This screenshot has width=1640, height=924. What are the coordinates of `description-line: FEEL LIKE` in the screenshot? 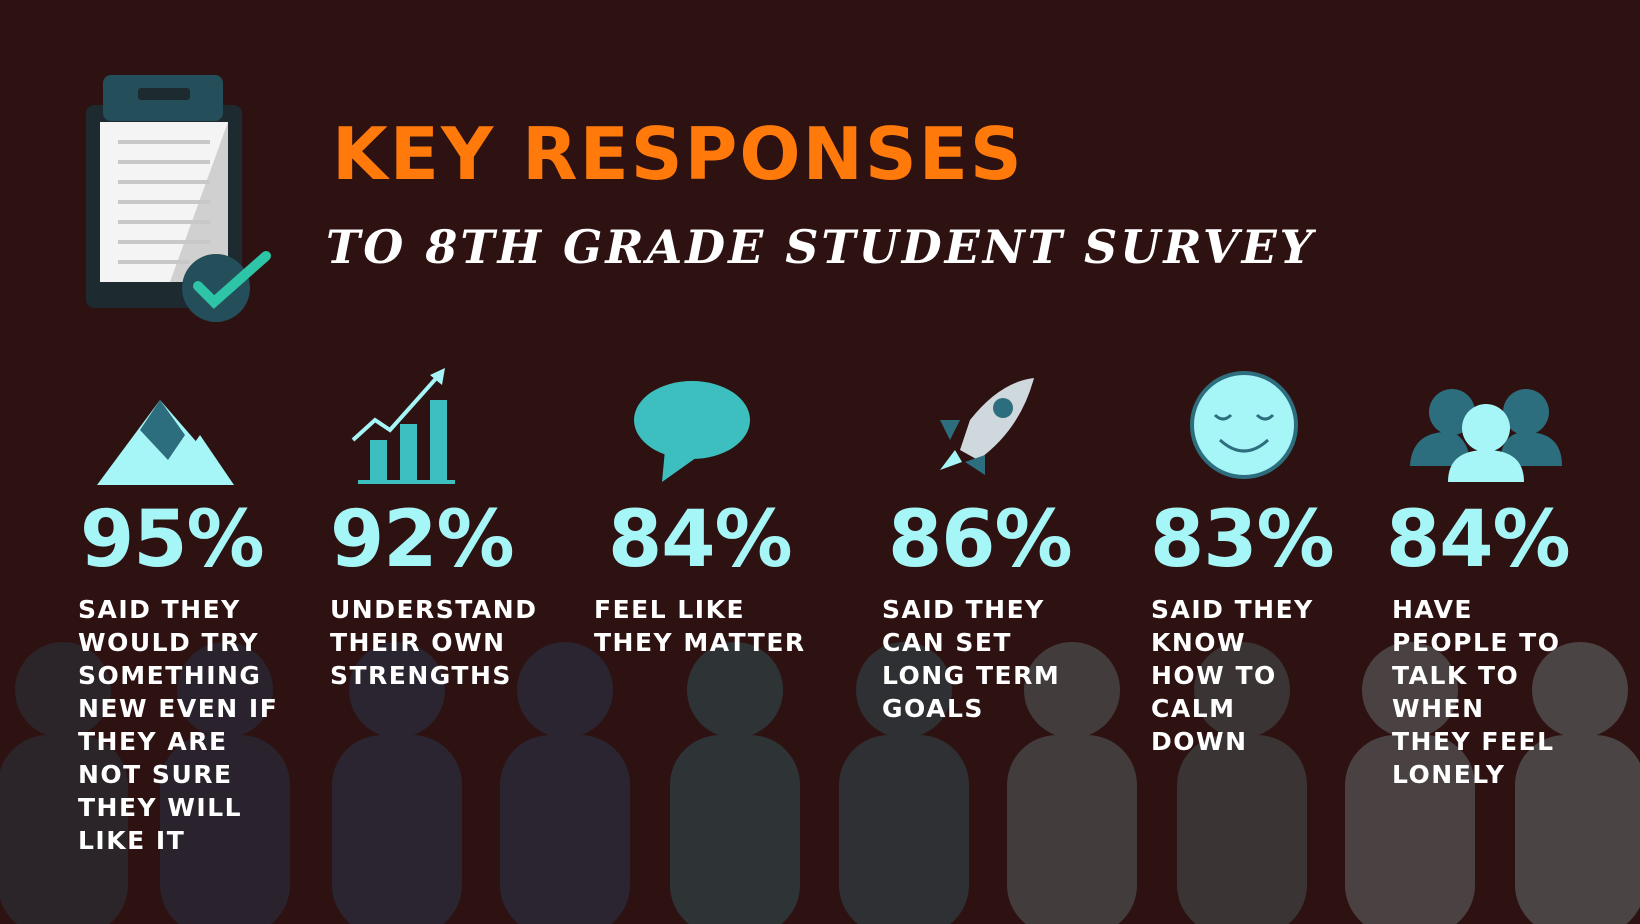 It's located at (670, 609).